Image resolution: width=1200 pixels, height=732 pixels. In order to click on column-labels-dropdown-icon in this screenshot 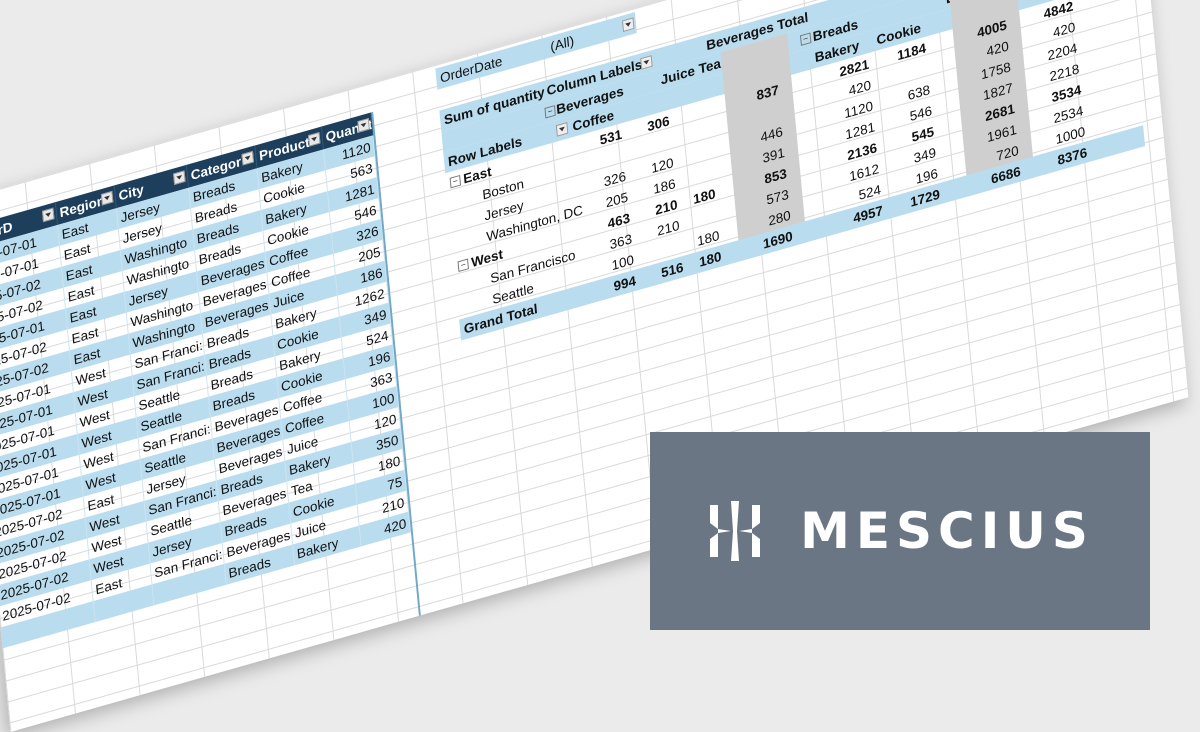, I will do `click(646, 62)`.